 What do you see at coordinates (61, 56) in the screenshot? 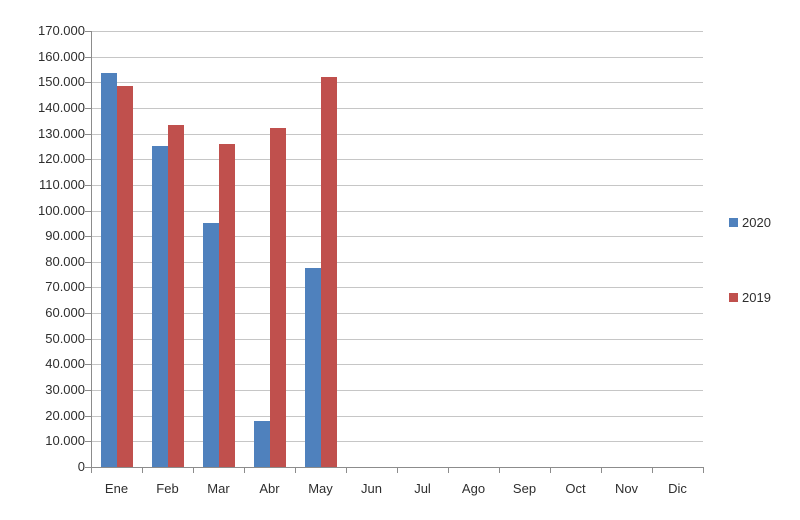
I see `y-axis-tick-label: 160.000` at bounding box center [61, 56].